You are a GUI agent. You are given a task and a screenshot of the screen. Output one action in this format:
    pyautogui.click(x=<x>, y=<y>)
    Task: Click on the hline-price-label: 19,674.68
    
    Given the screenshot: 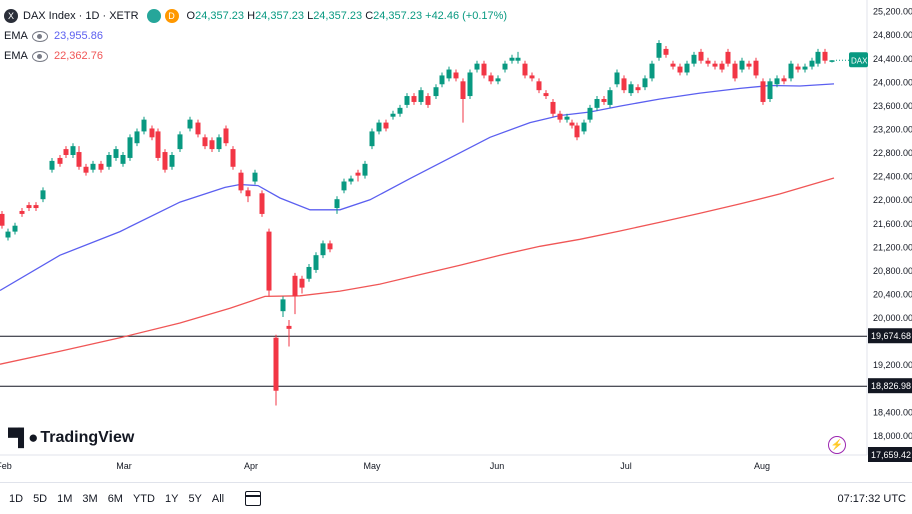 What is the action you would take?
    pyautogui.click(x=891, y=336)
    